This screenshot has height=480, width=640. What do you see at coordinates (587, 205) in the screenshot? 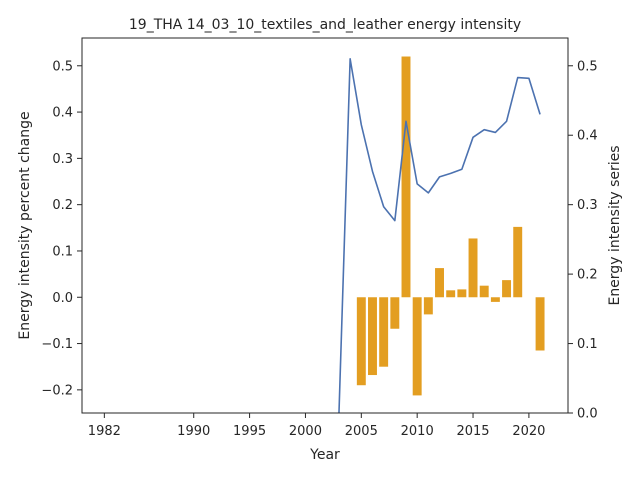
I see `y-right-tick-label: 0.3` at bounding box center [587, 205].